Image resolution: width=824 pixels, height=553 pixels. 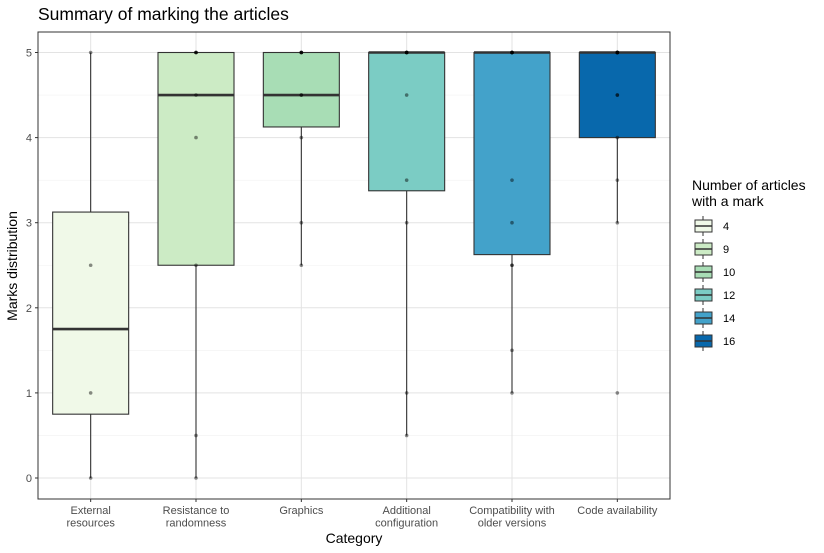 I want to click on legend-title-line: with a mark, so click(x=728, y=201).